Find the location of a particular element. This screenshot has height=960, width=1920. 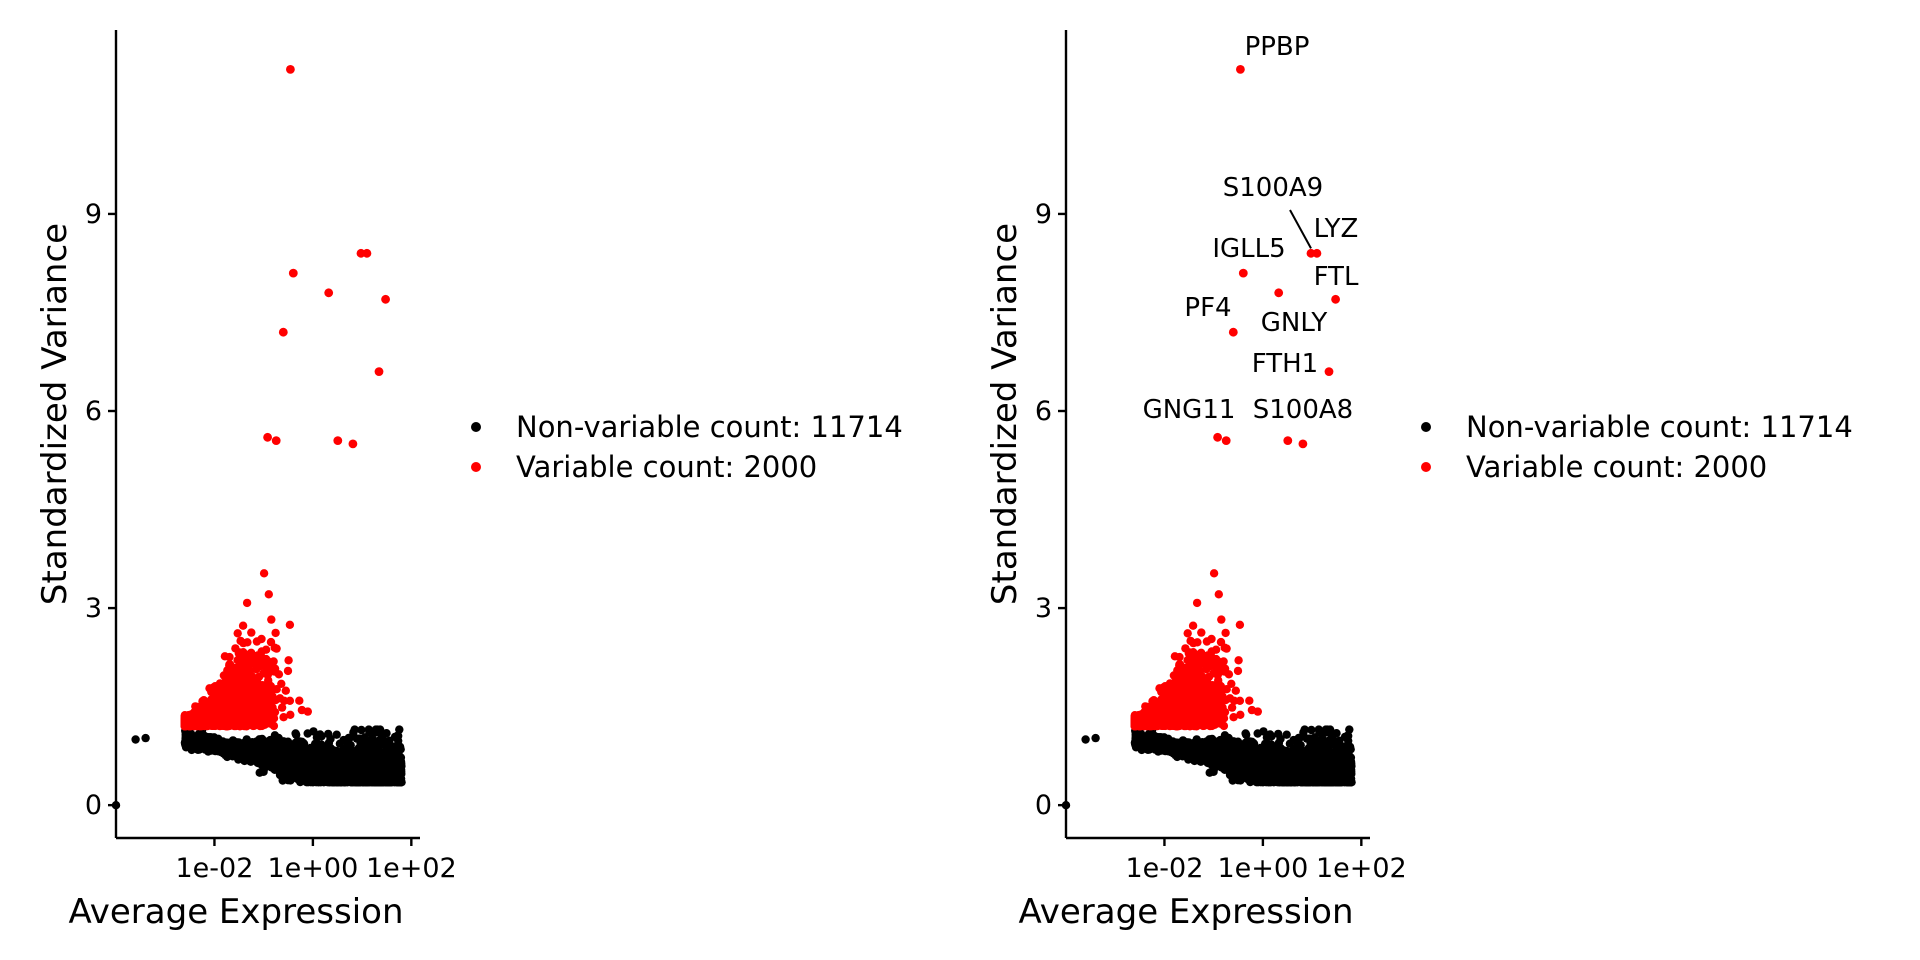

y-axis-title: Standardized Variance is located at coordinates (55, 414).